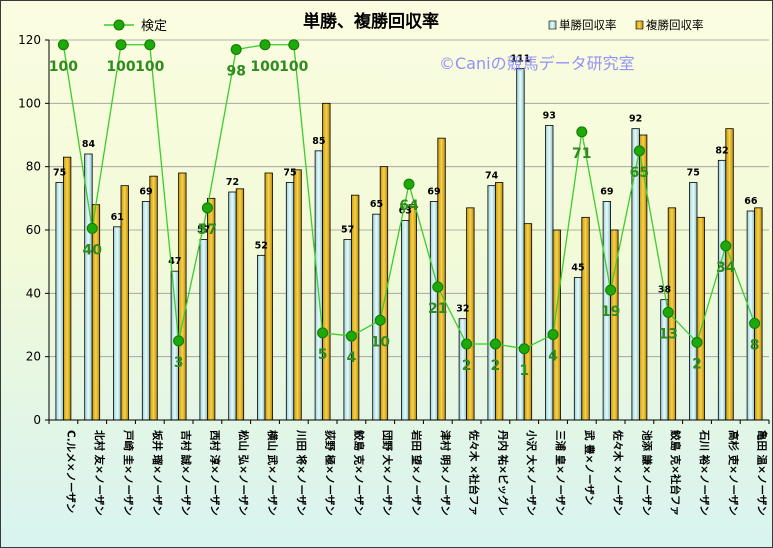 This screenshot has width=773, height=548. I want to click on x-tick-label: 川田 将×ノーザン, so click(301, 472).